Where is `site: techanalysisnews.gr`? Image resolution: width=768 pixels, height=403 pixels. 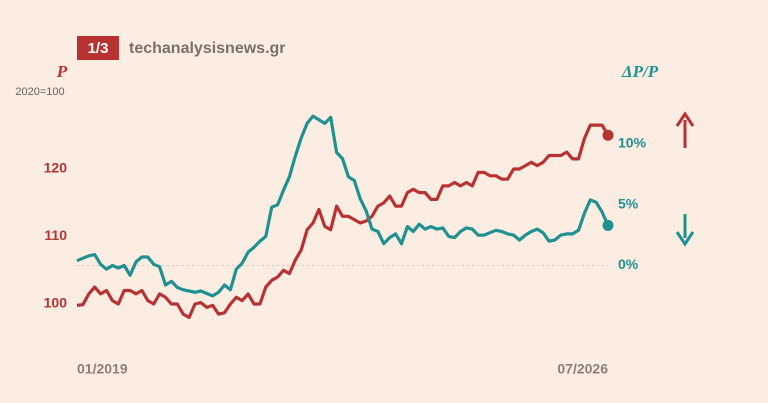
site: techanalysisnews.gr is located at coordinates (207, 48).